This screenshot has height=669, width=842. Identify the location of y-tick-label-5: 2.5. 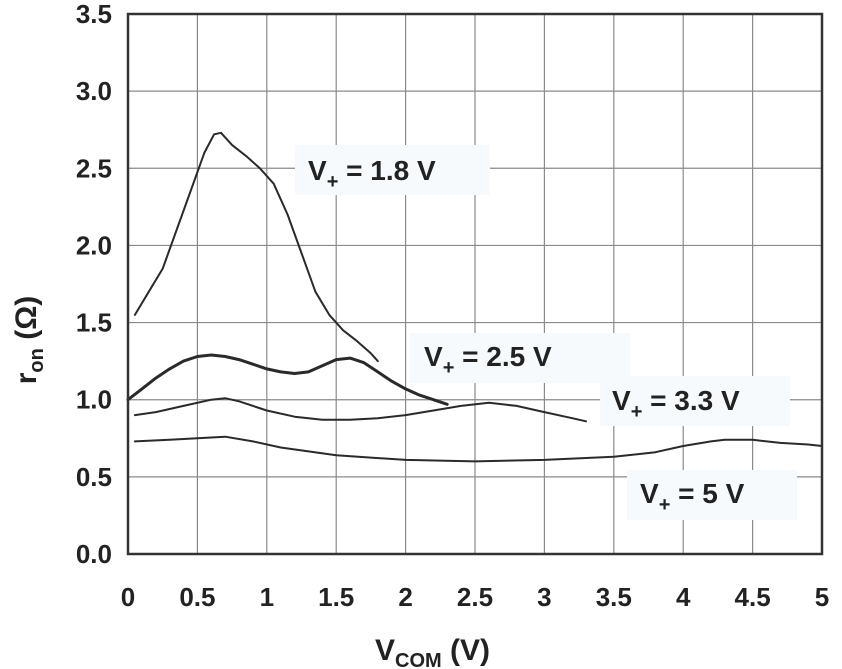
(94, 168).